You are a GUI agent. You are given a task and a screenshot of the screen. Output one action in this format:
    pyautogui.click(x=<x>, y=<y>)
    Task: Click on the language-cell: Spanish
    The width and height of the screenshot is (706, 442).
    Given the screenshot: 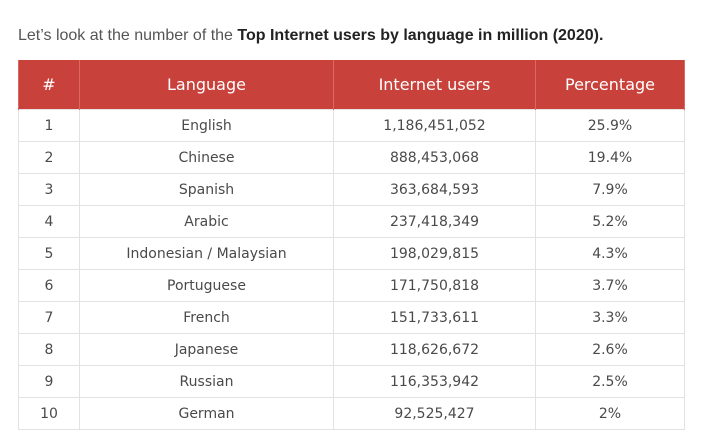 What is the action you would take?
    pyautogui.click(x=206, y=189)
    